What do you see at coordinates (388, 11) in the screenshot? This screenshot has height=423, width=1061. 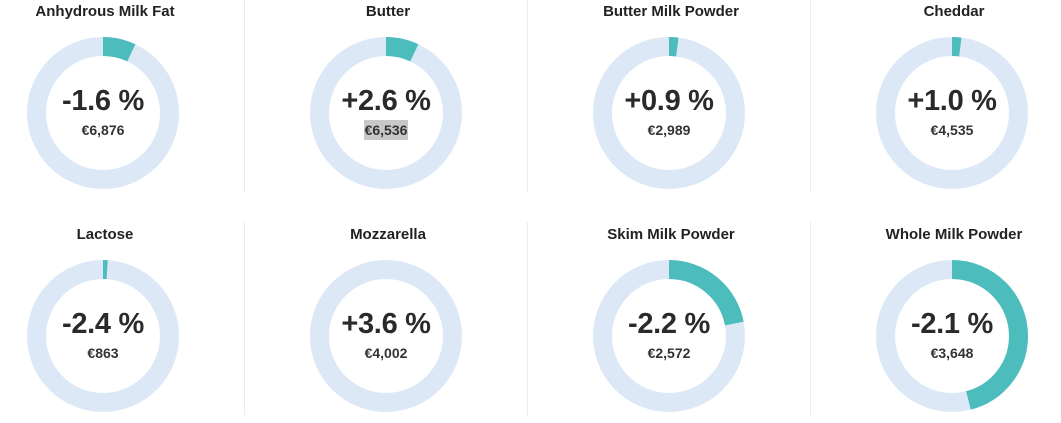 I see `product-name: Butter` at bounding box center [388, 11].